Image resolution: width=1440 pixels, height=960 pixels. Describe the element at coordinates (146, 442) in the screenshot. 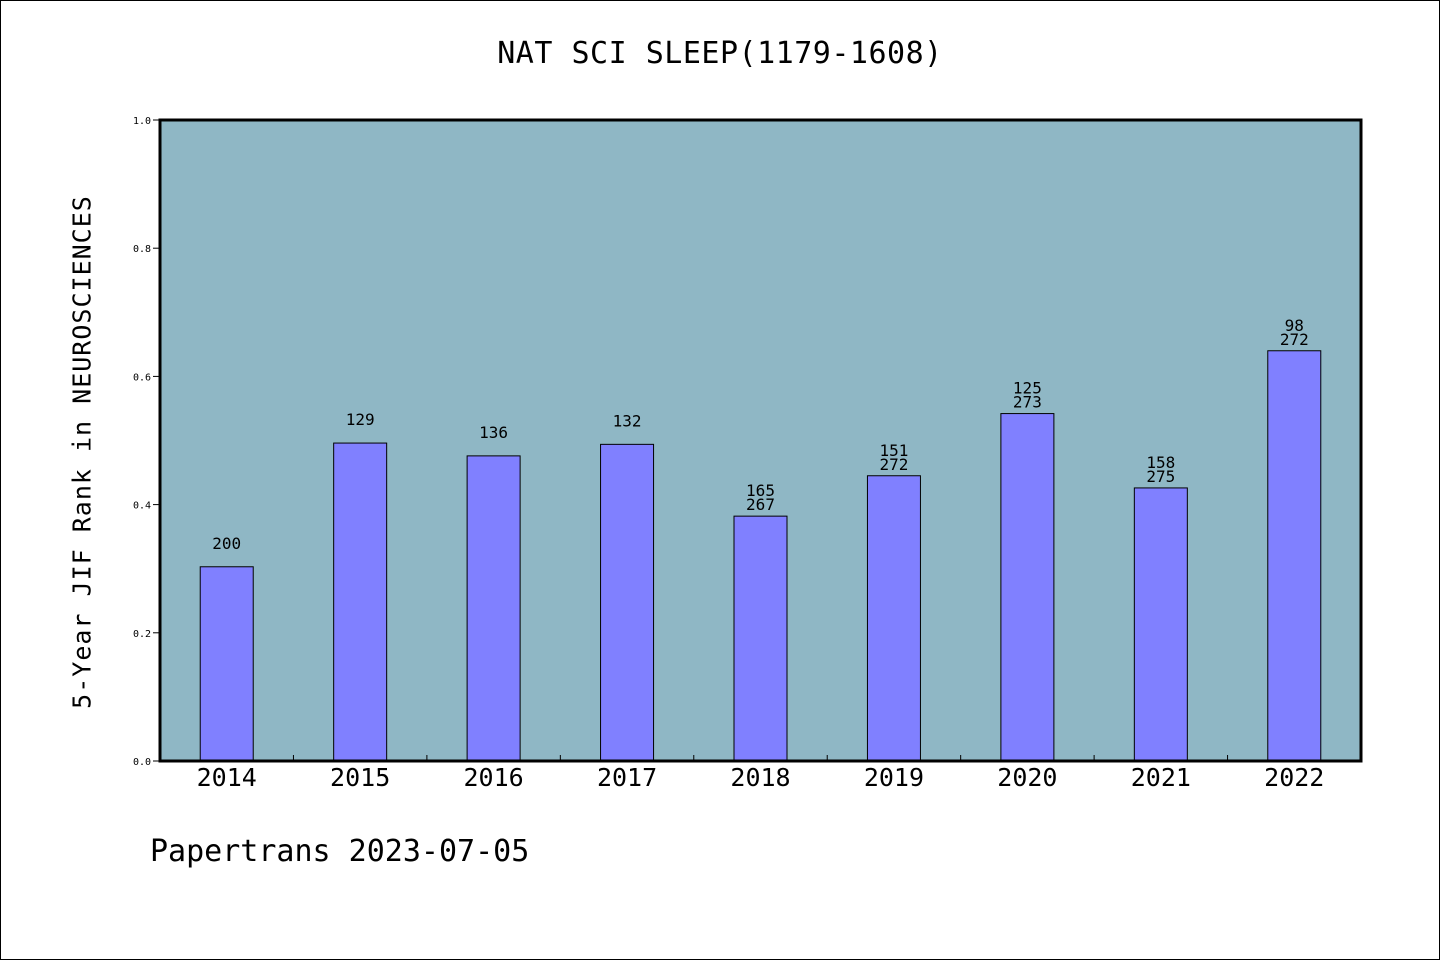

I see `y-ticks-group: 0.0 0.2 0.4 0.6 0.8 1.0` at that location.